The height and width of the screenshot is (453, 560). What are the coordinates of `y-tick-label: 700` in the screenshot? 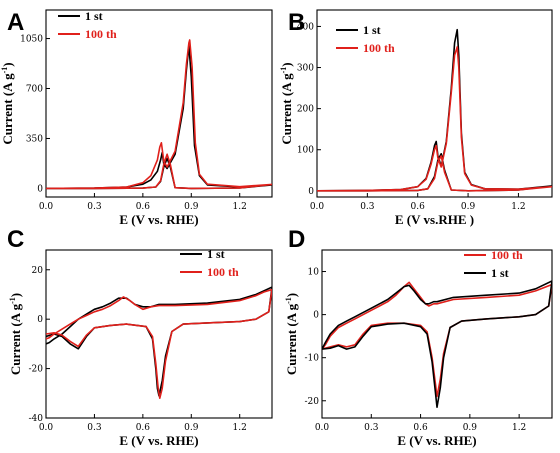 It's located at (34, 90).